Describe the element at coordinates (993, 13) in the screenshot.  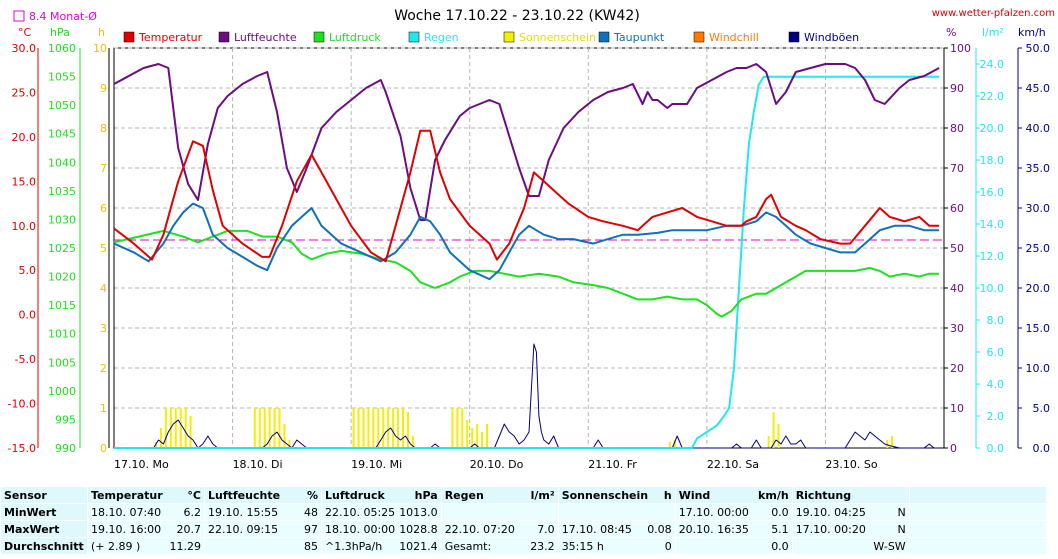
I see `site-link: www.wetter-pfalzen.com` at that location.